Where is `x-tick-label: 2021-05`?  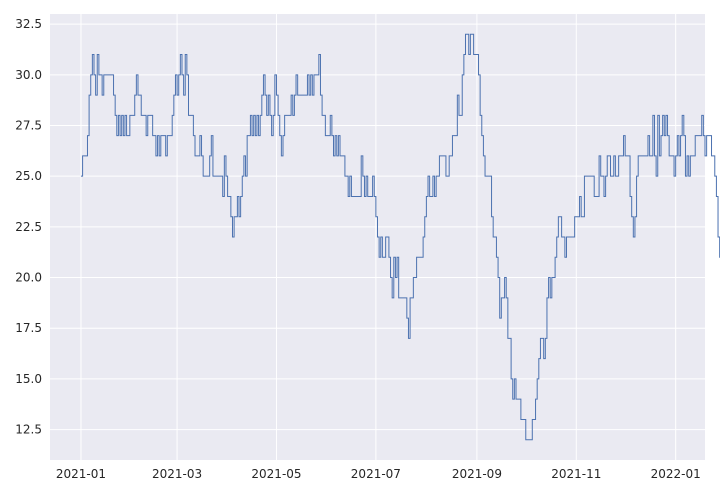
x-tick-label: 2021-05 is located at coordinates (276, 474).